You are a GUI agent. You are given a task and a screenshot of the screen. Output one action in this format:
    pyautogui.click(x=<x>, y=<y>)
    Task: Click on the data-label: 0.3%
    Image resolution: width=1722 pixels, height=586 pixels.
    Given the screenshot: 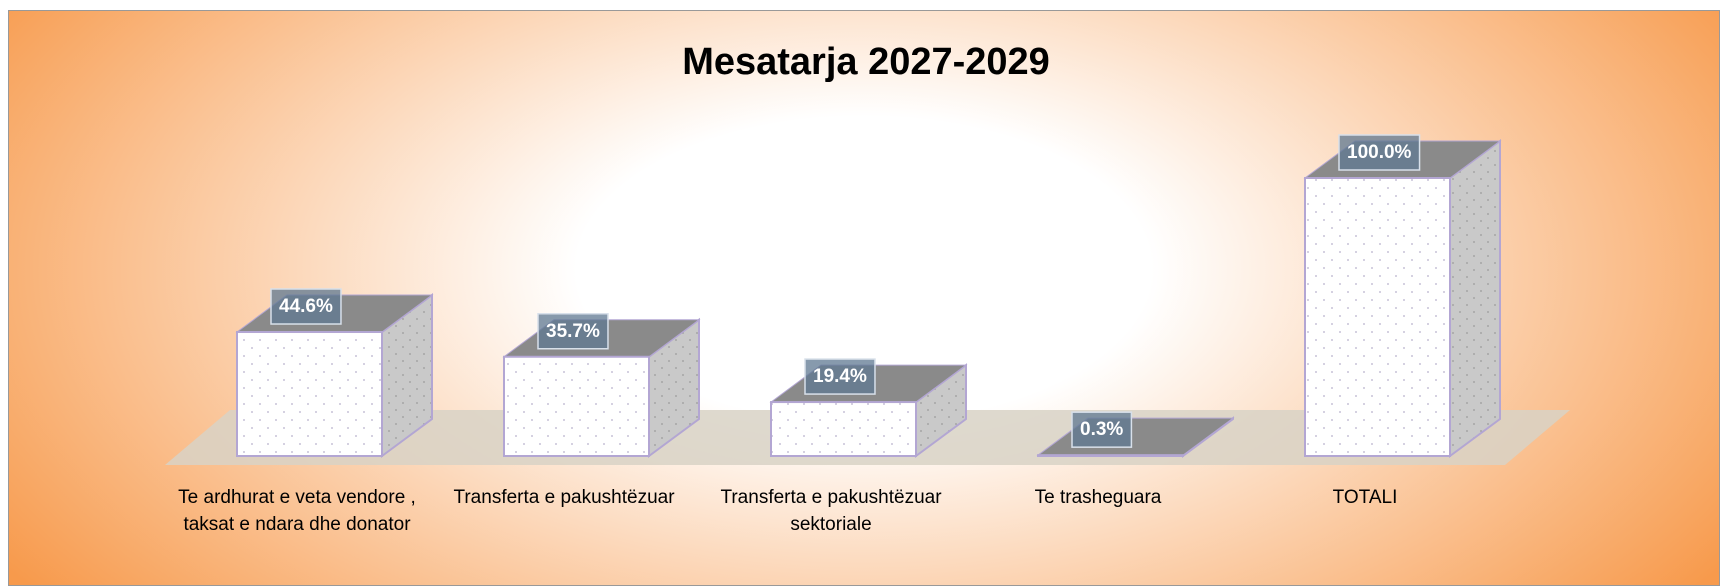 What is the action you would take?
    pyautogui.click(x=1101, y=429)
    